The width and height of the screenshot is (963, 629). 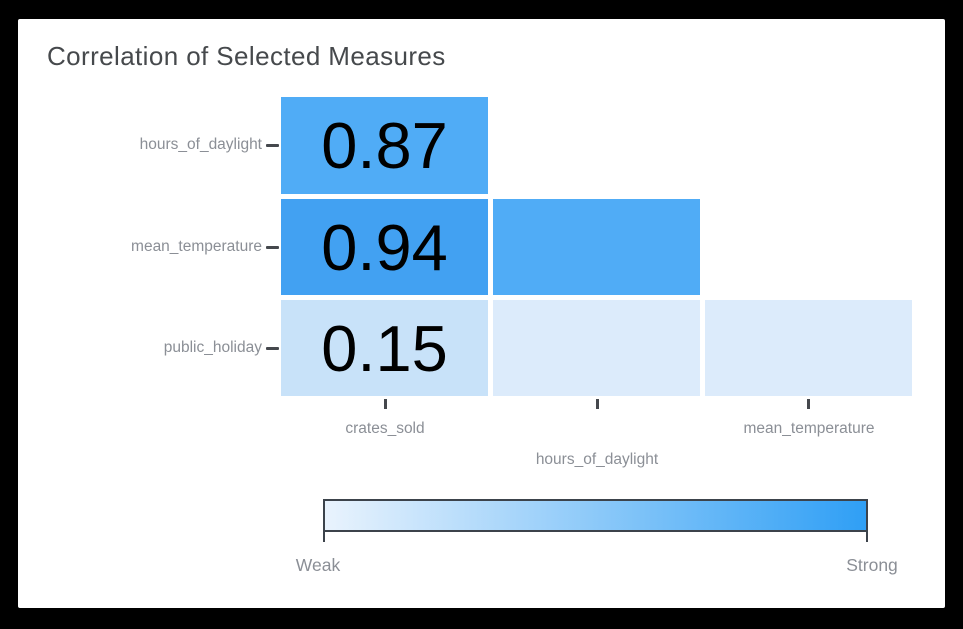 What do you see at coordinates (246, 56) in the screenshot?
I see `chart-title: Correlation of Selected Measures` at bounding box center [246, 56].